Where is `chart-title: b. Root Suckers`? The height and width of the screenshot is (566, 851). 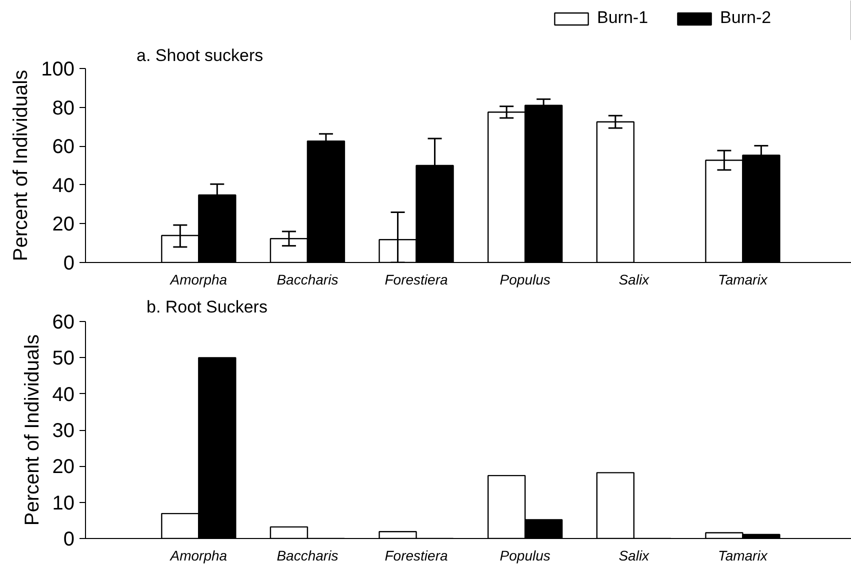
chart-title: b. Root Suckers is located at coordinates (207, 307).